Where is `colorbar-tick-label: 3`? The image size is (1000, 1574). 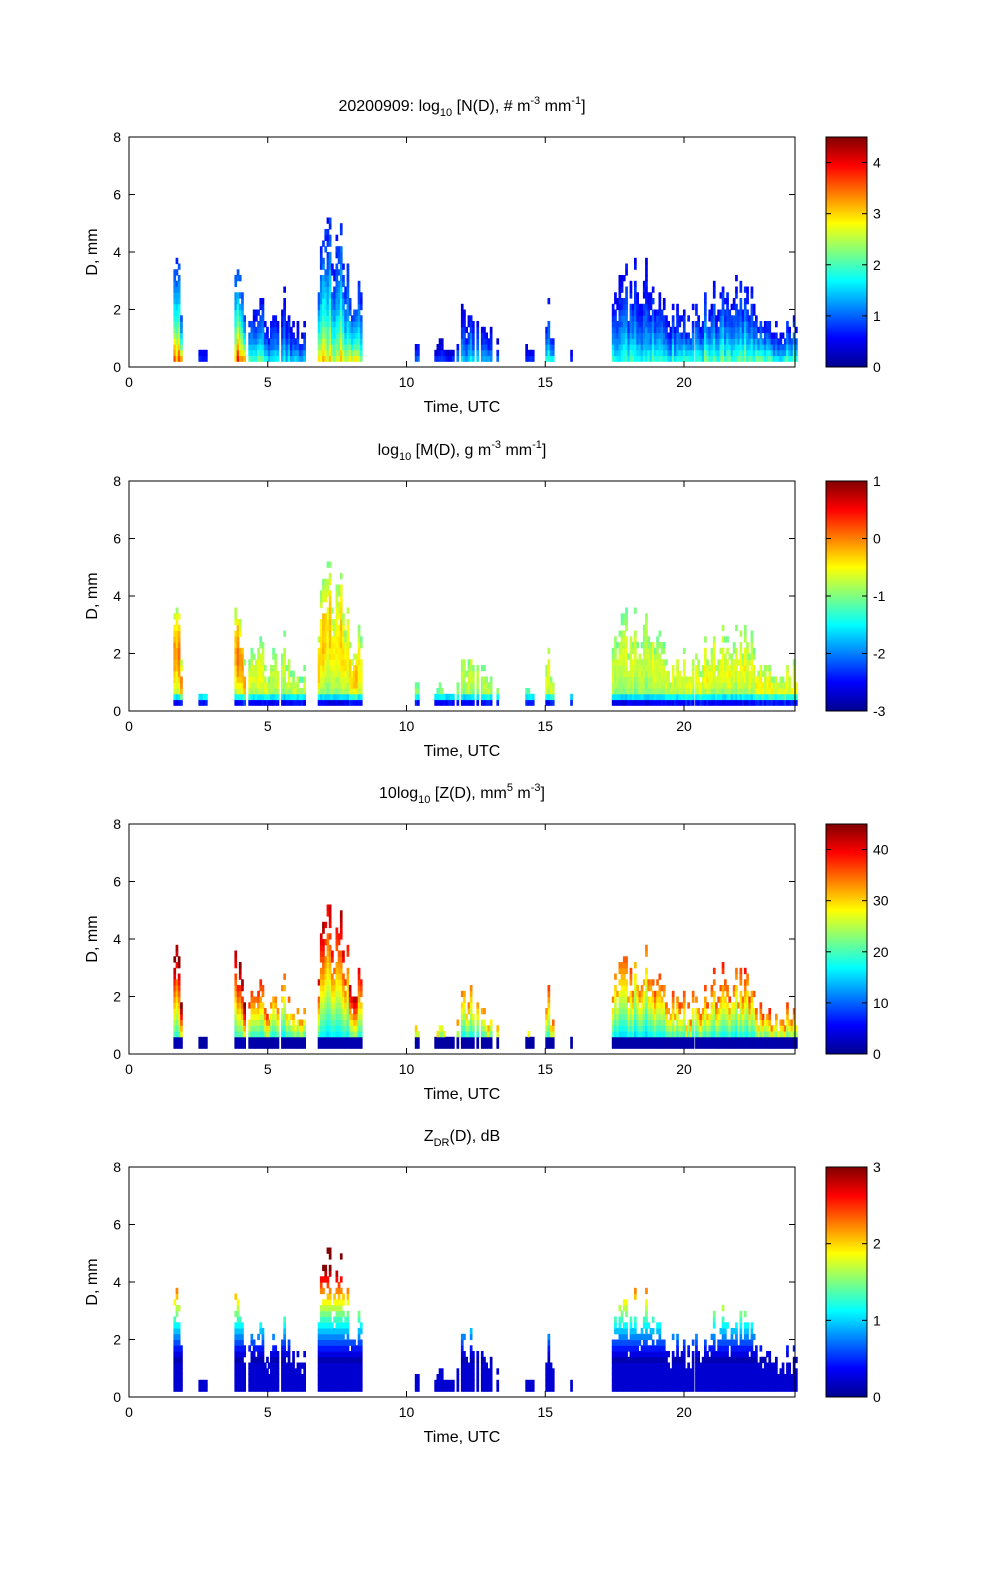 colorbar-tick-label: 3 is located at coordinates (877, 214).